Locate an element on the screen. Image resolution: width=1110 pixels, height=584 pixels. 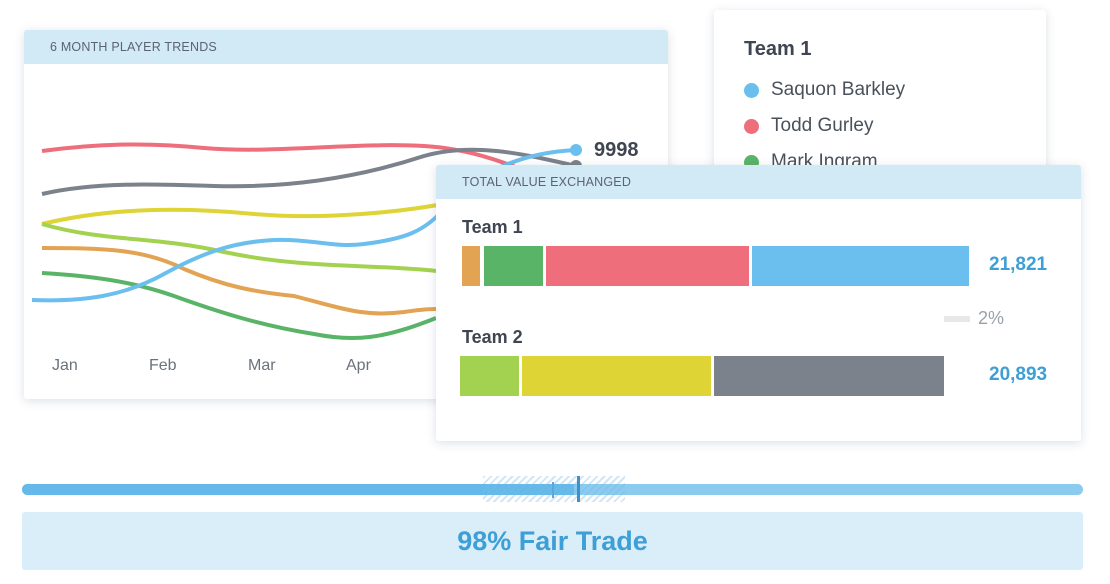
team1-segment-todd-gurley is located at coordinates (647, 266).